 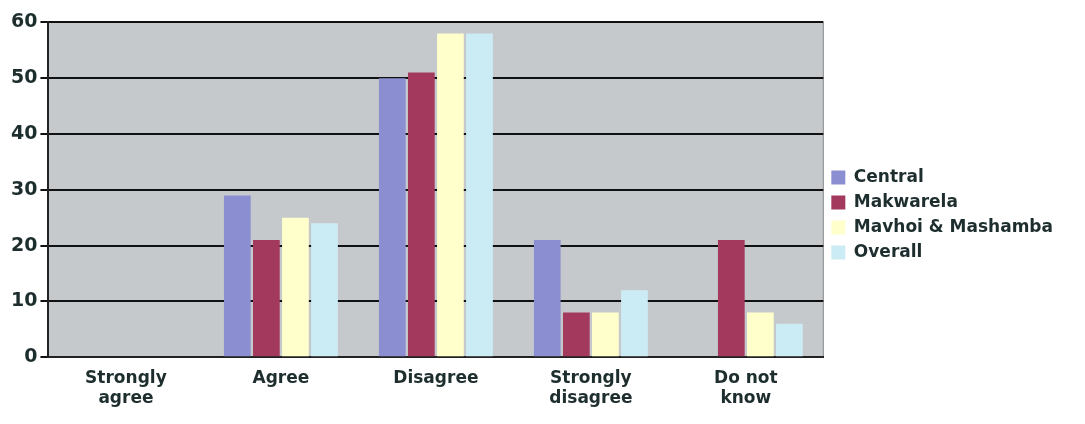 I want to click on y-tick-label: 60, so click(x=24, y=20).